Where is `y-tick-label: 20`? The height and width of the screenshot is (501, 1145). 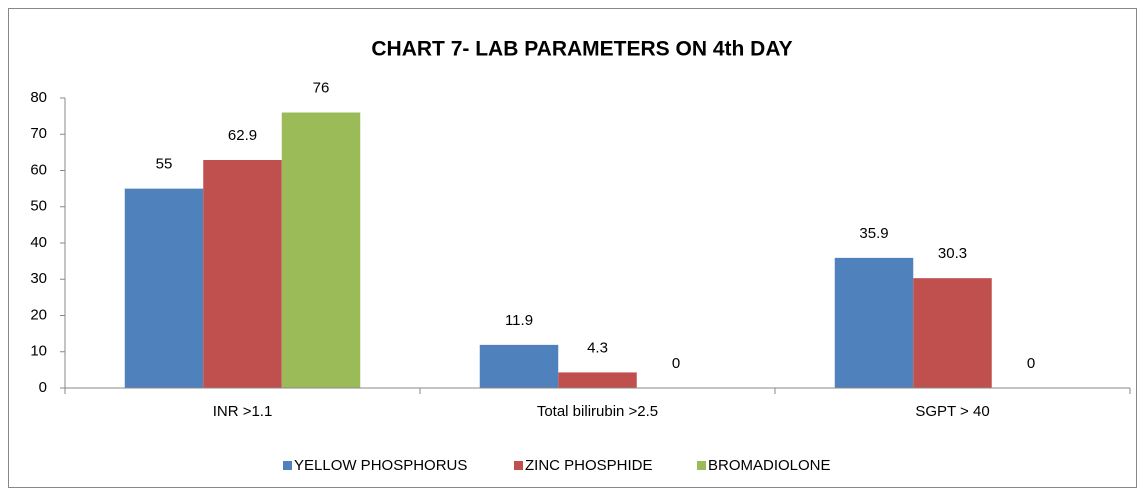
y-tick-label: 20 is located at coordinates (38, 314).